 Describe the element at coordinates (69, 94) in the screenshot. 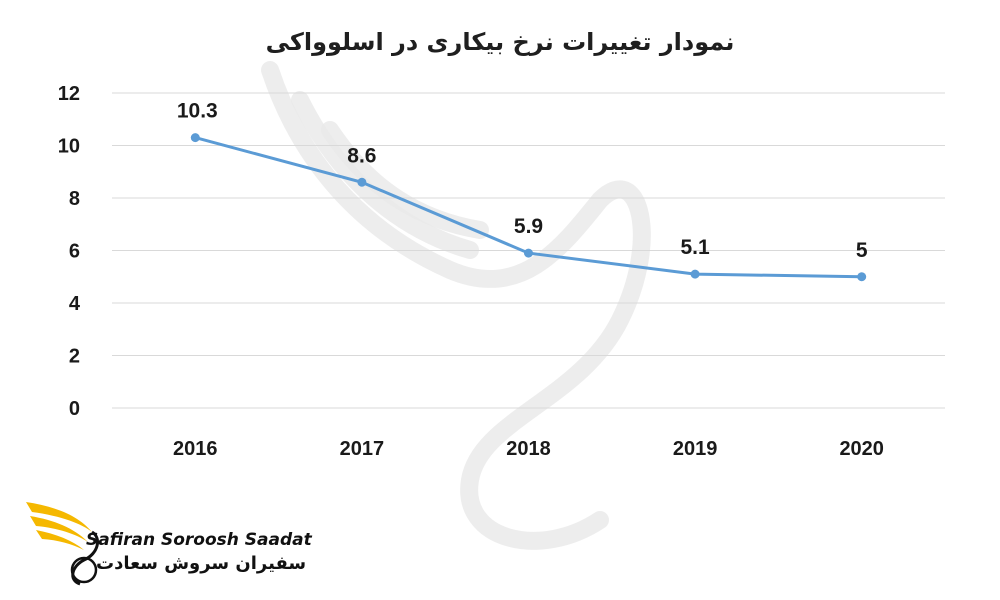

I see `y-tick-label: 12` at that location.